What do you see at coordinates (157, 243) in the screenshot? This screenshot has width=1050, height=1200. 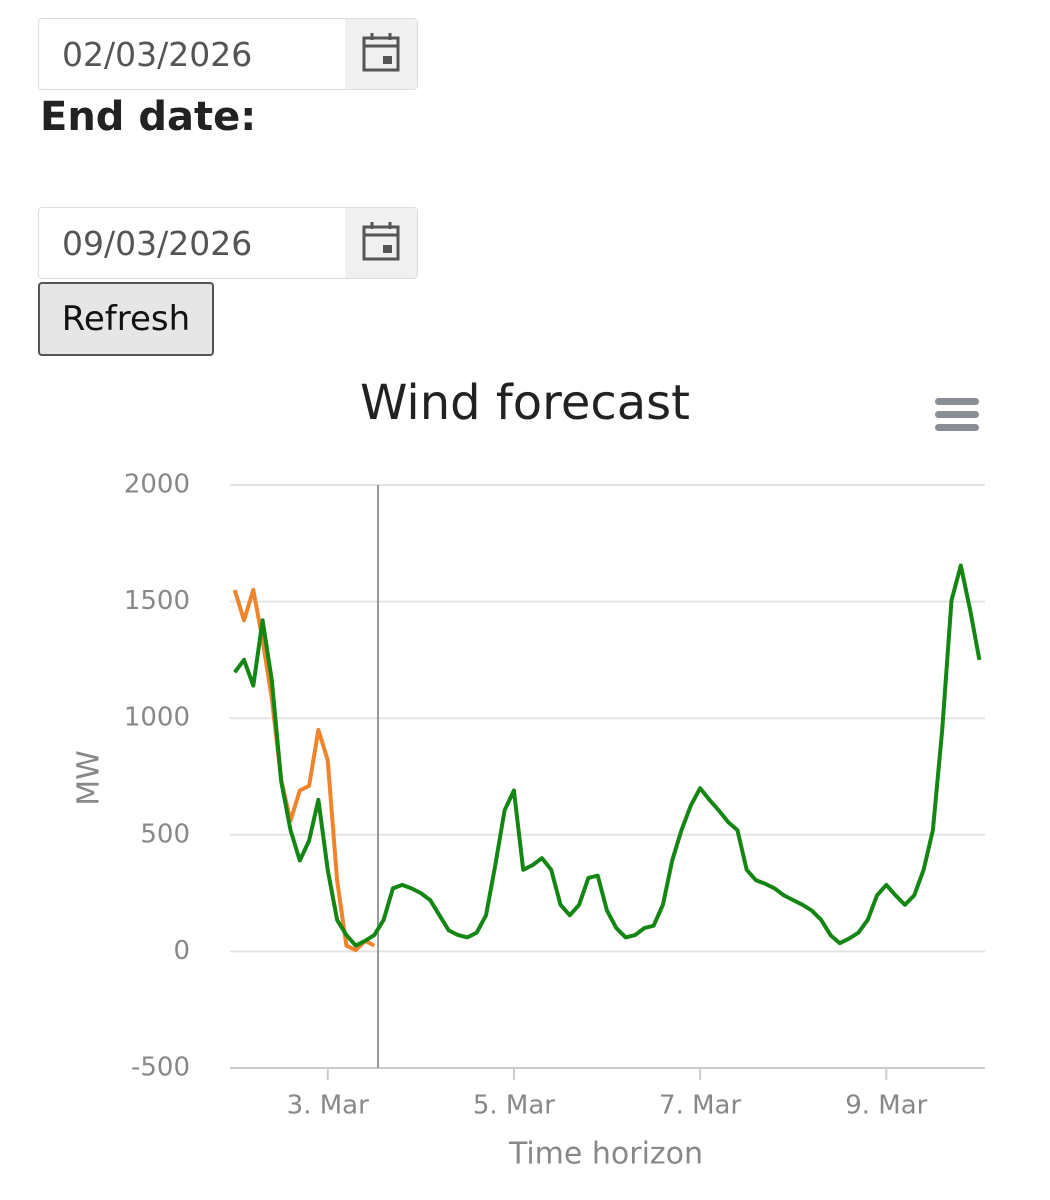 I see `end-date: 09/03/2026` at bounding box center [157, 243].